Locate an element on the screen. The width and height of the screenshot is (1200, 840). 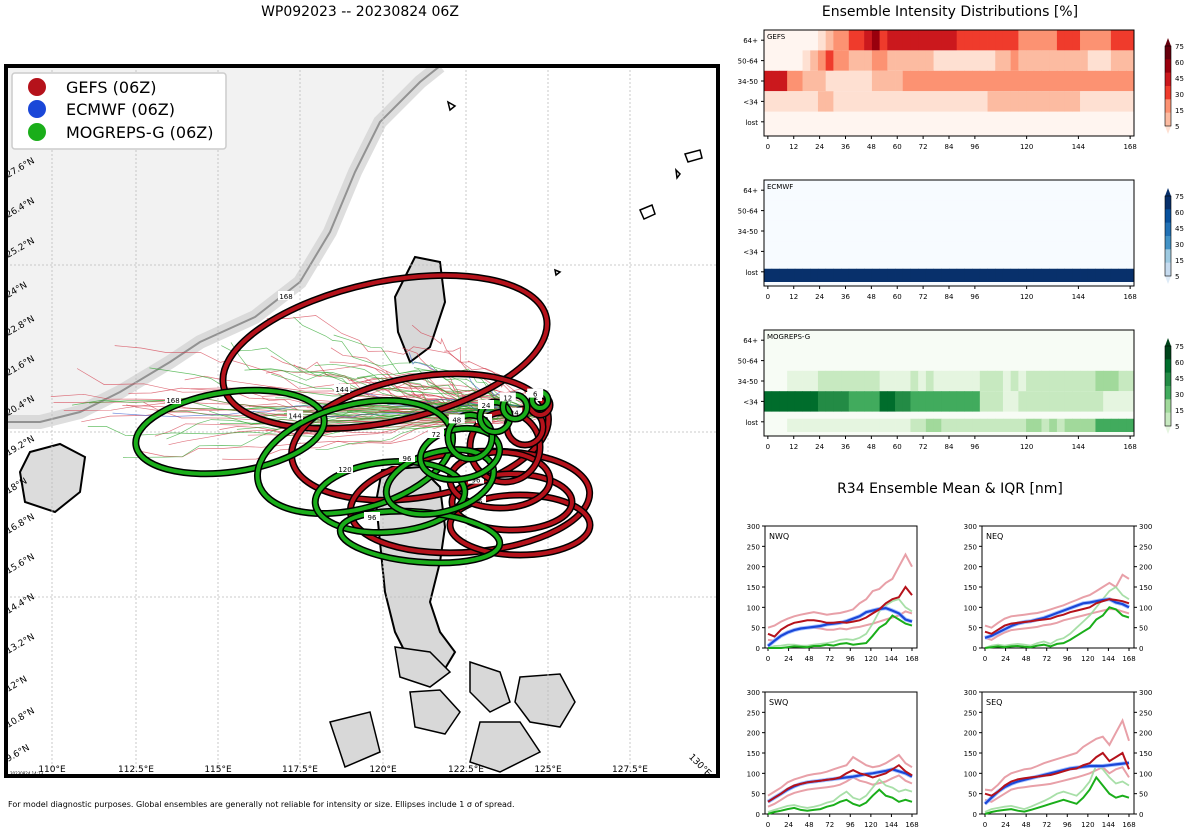
colorbar-tick-label: 75 is located at coordinates (1179, 347).